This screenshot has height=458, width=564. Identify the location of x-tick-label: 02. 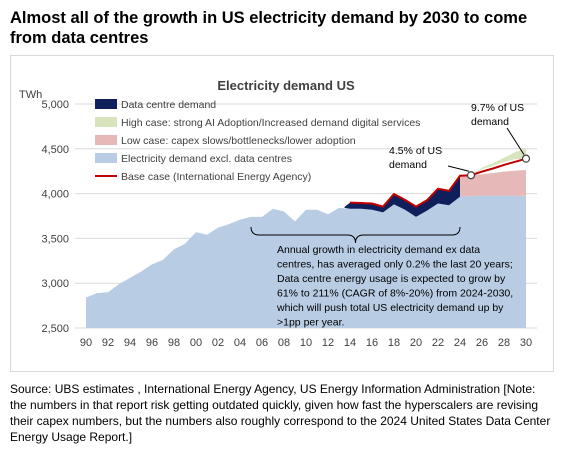
(218, 343).